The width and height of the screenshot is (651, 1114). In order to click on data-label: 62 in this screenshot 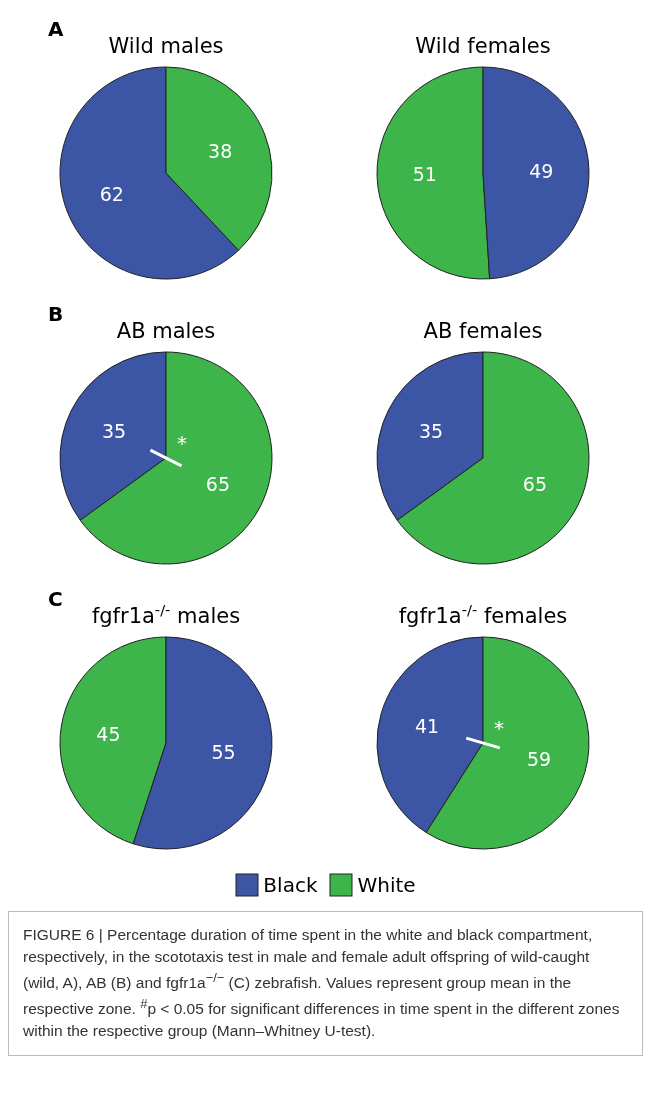, I will do `click(111, 194)`.